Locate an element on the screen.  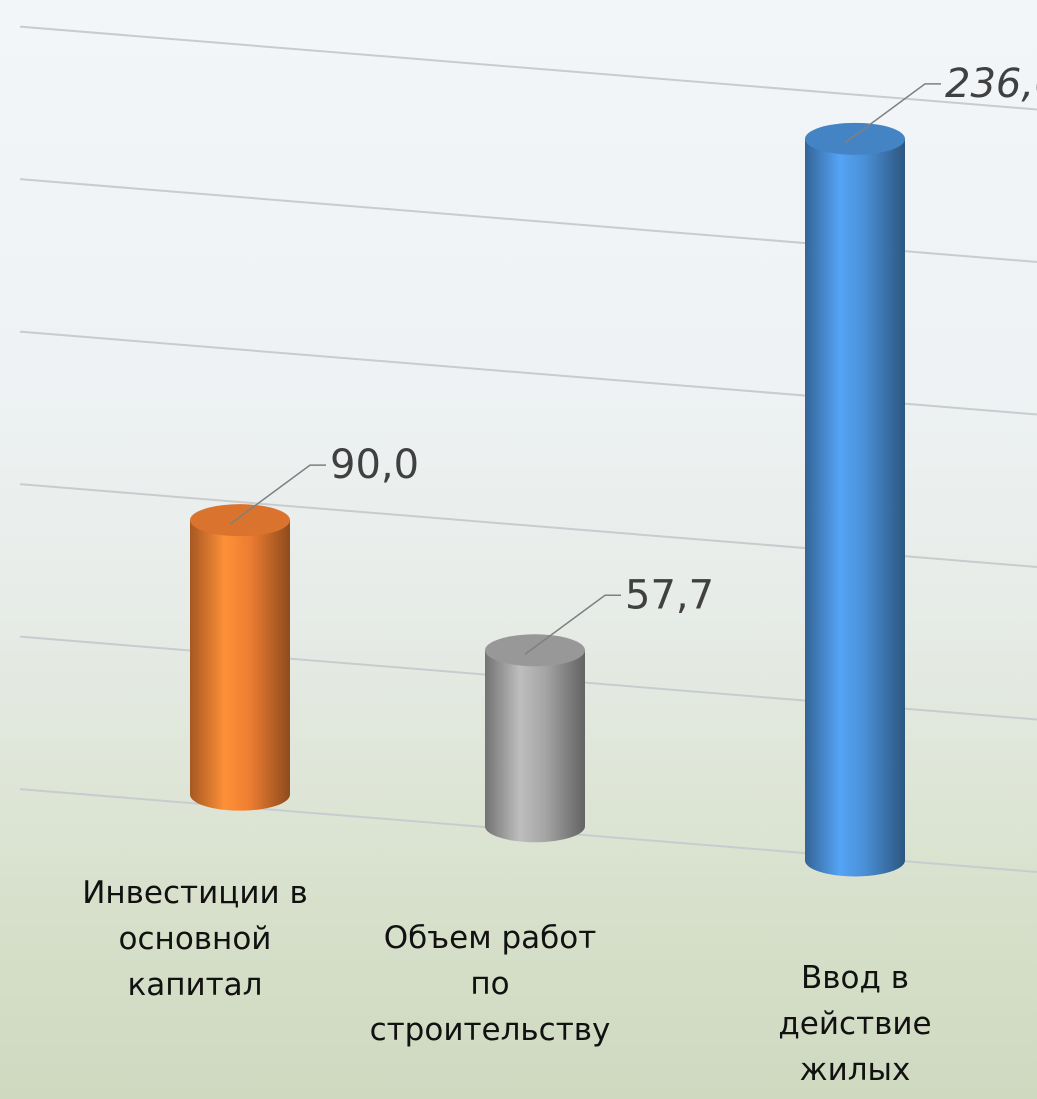
category-label: Объем работ по строительству is located at coordinates (490, 984).